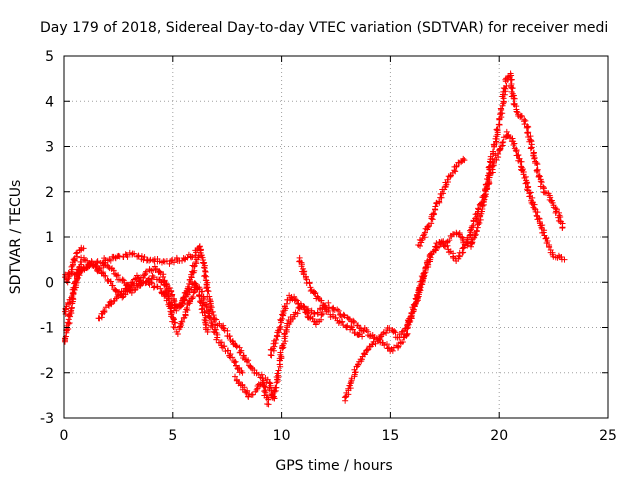 The width and height of the screenshot is (640, 480). Describe the element at coordinates (16, 237) in the screenshot. I see `y-axis-label: SDTVAR / TECUs` at that location.